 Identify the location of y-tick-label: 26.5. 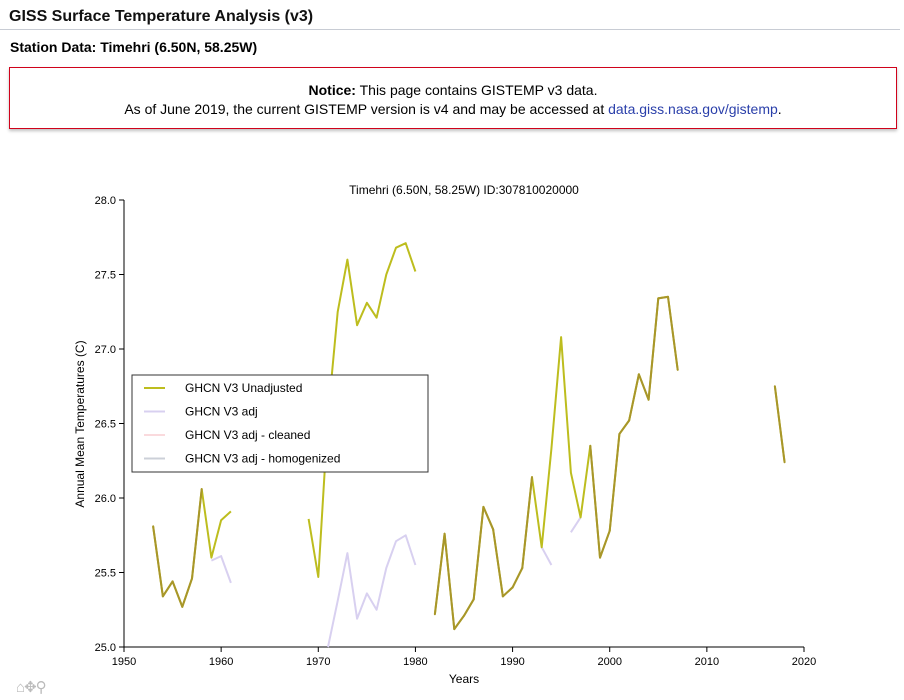
(105, 425).